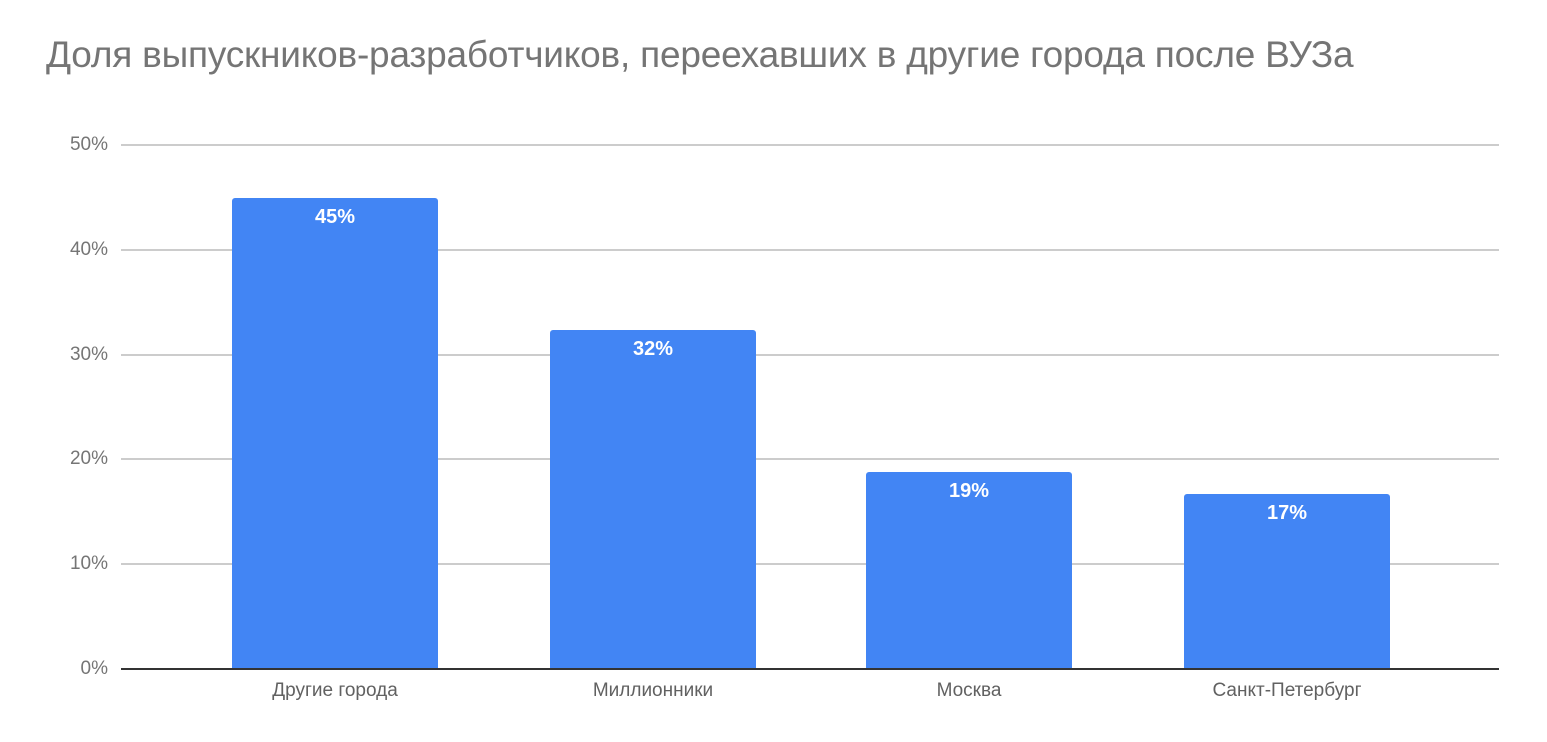 The image size is (1547, 742). I want to click on y-tick-label: 50%, so click(88, 144).